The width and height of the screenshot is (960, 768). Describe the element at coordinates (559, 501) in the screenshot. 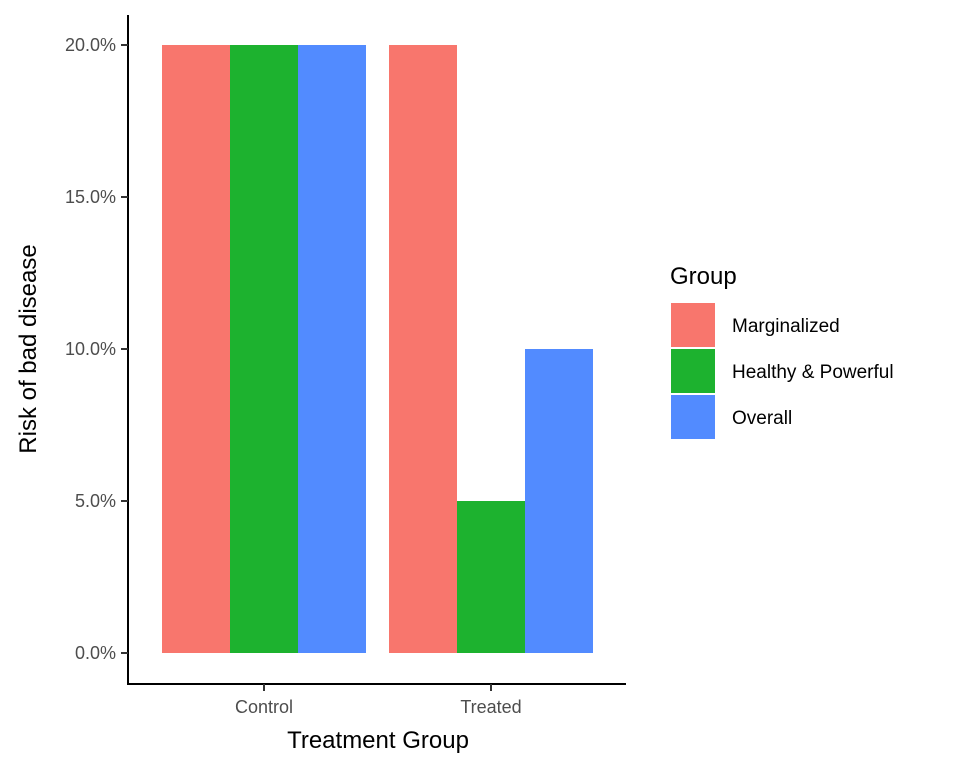

I see `bar-treated-overall` at that location.